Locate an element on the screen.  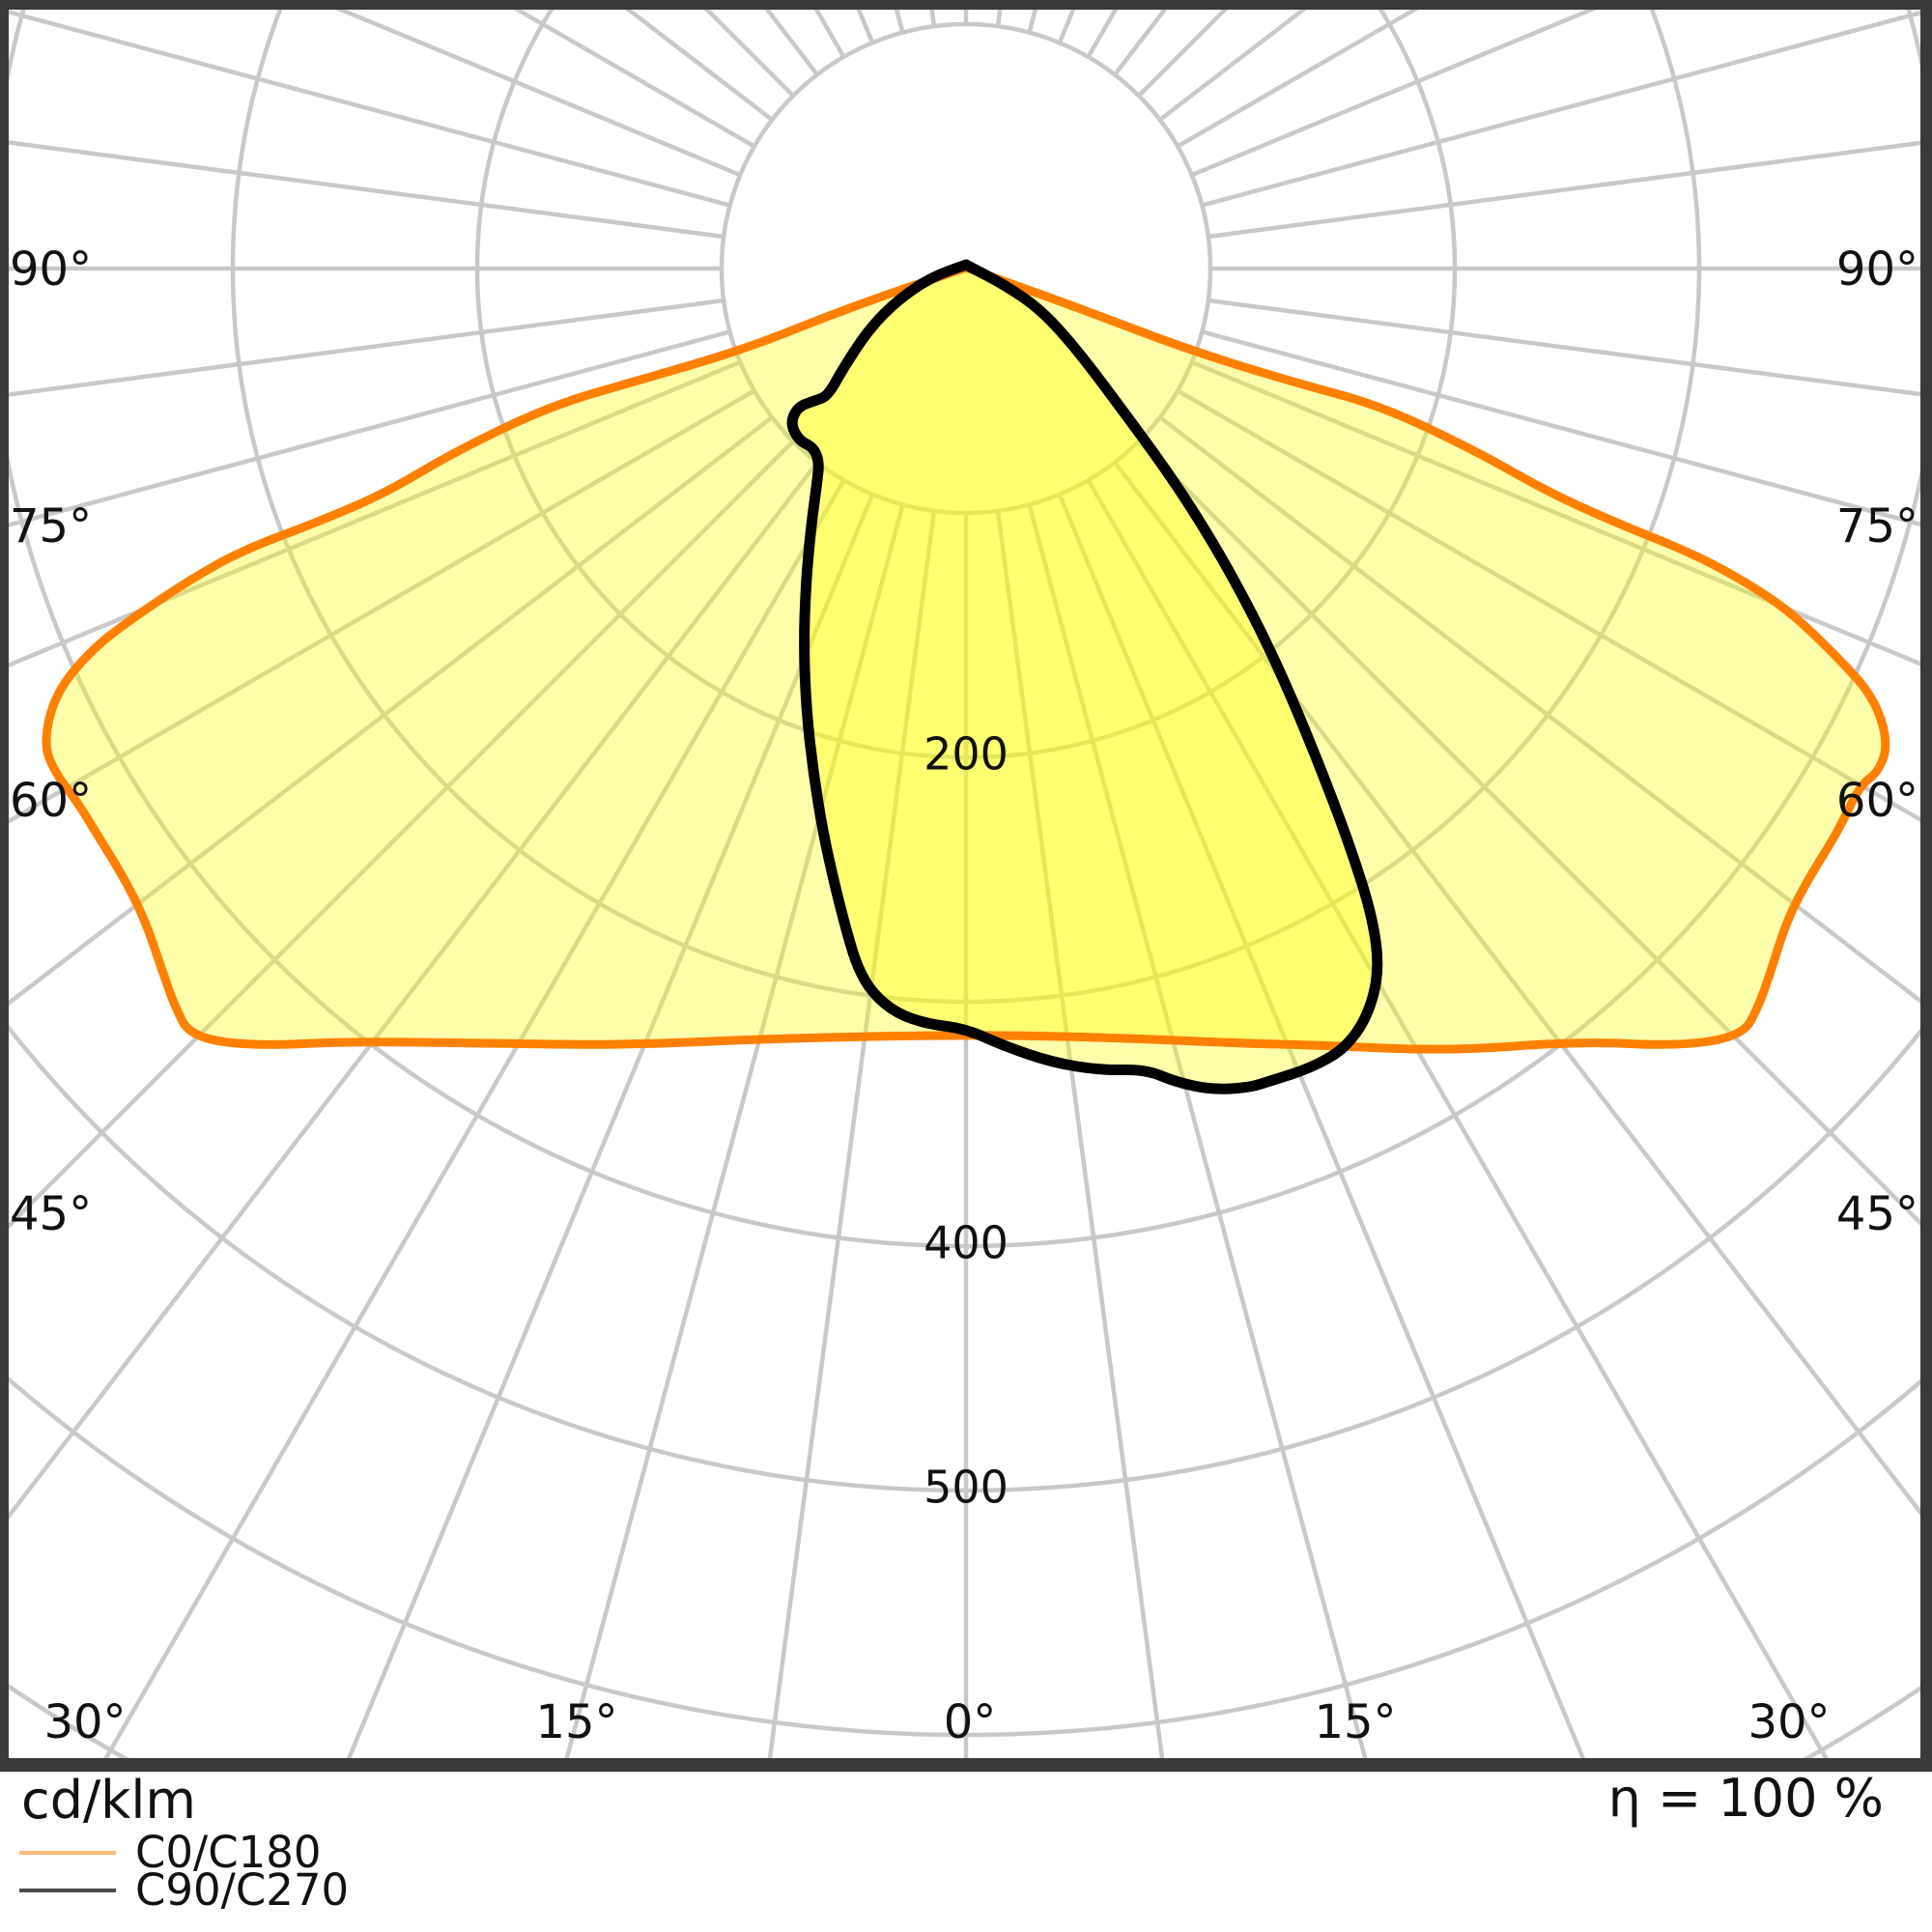
legend-label-c90: C90/C270 is located at coordinates (242, 1890).